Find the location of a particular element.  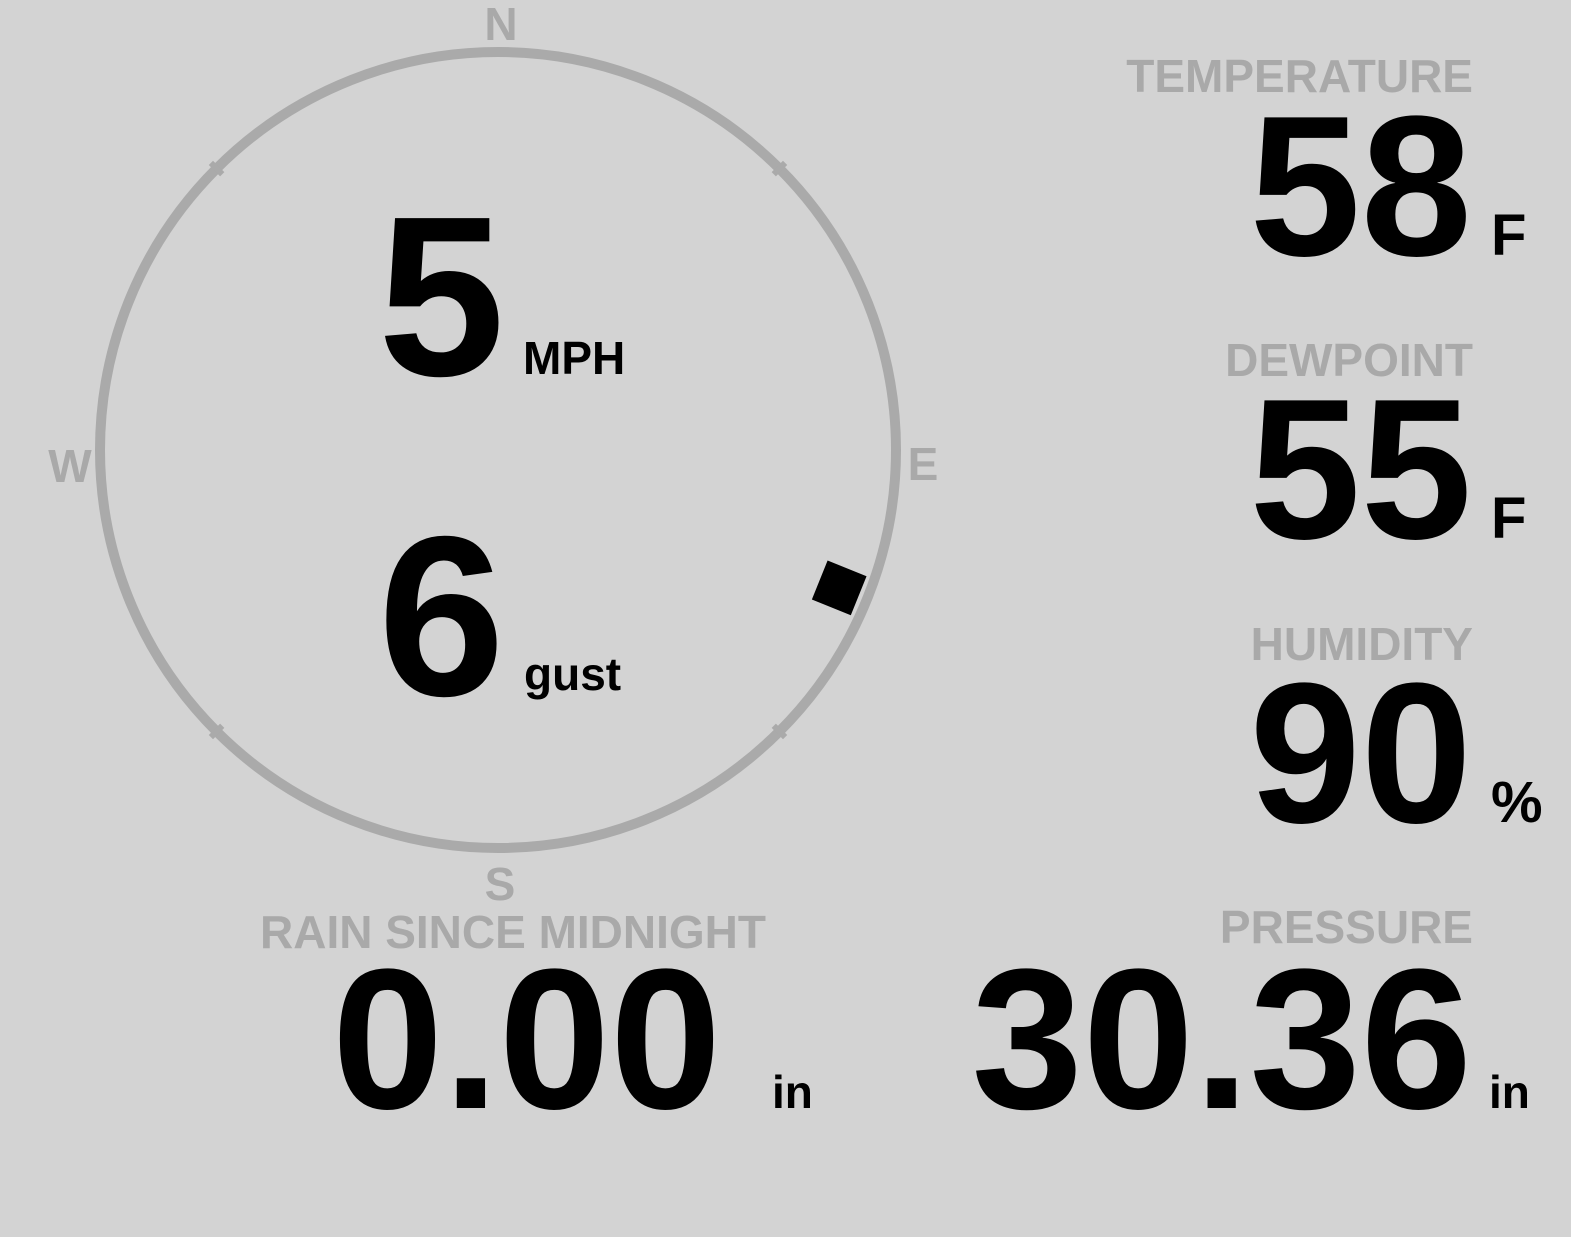

compass-east: E is located at coordinates (923, 464).